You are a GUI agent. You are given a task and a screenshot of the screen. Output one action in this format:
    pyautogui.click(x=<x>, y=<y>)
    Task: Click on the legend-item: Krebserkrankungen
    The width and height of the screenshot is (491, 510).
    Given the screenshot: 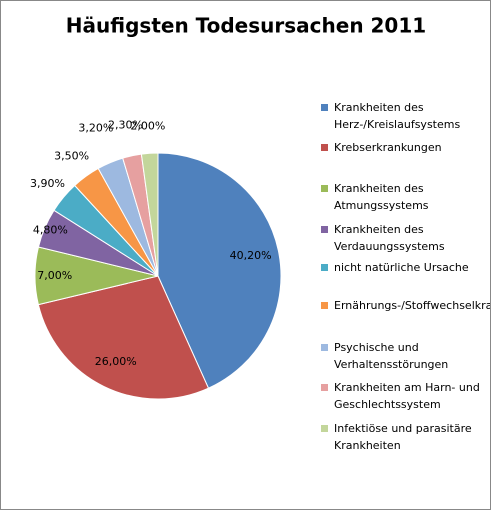 What is the action you would take?
    pyautogui.click(x=401, y=147)
    